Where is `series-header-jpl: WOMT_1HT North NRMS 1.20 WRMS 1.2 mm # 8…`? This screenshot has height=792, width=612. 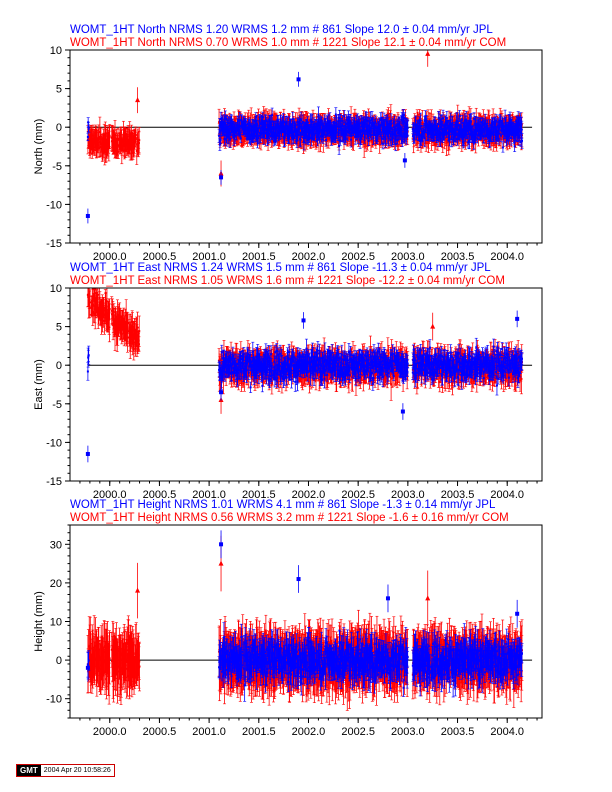 series-header-jpl: WOMT_1HT North NRMS 1.20 WRMS 1.2 mm # 8… is located at coordinates (281, 30).